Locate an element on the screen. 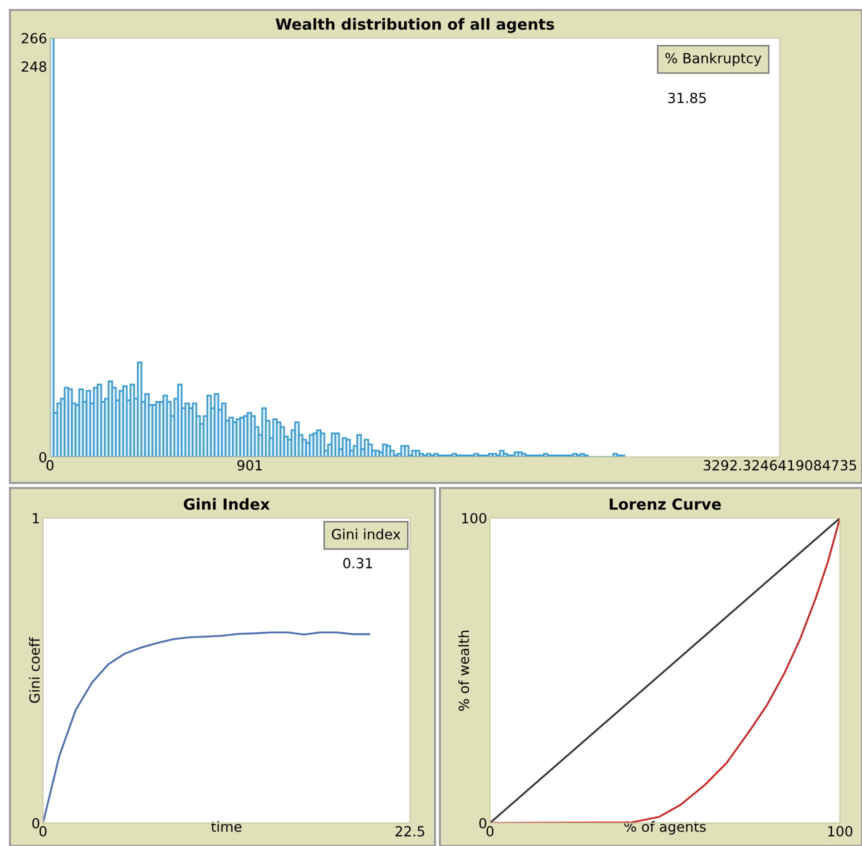  x-tick-label: 22.5 is located at coordinates (410, 831).